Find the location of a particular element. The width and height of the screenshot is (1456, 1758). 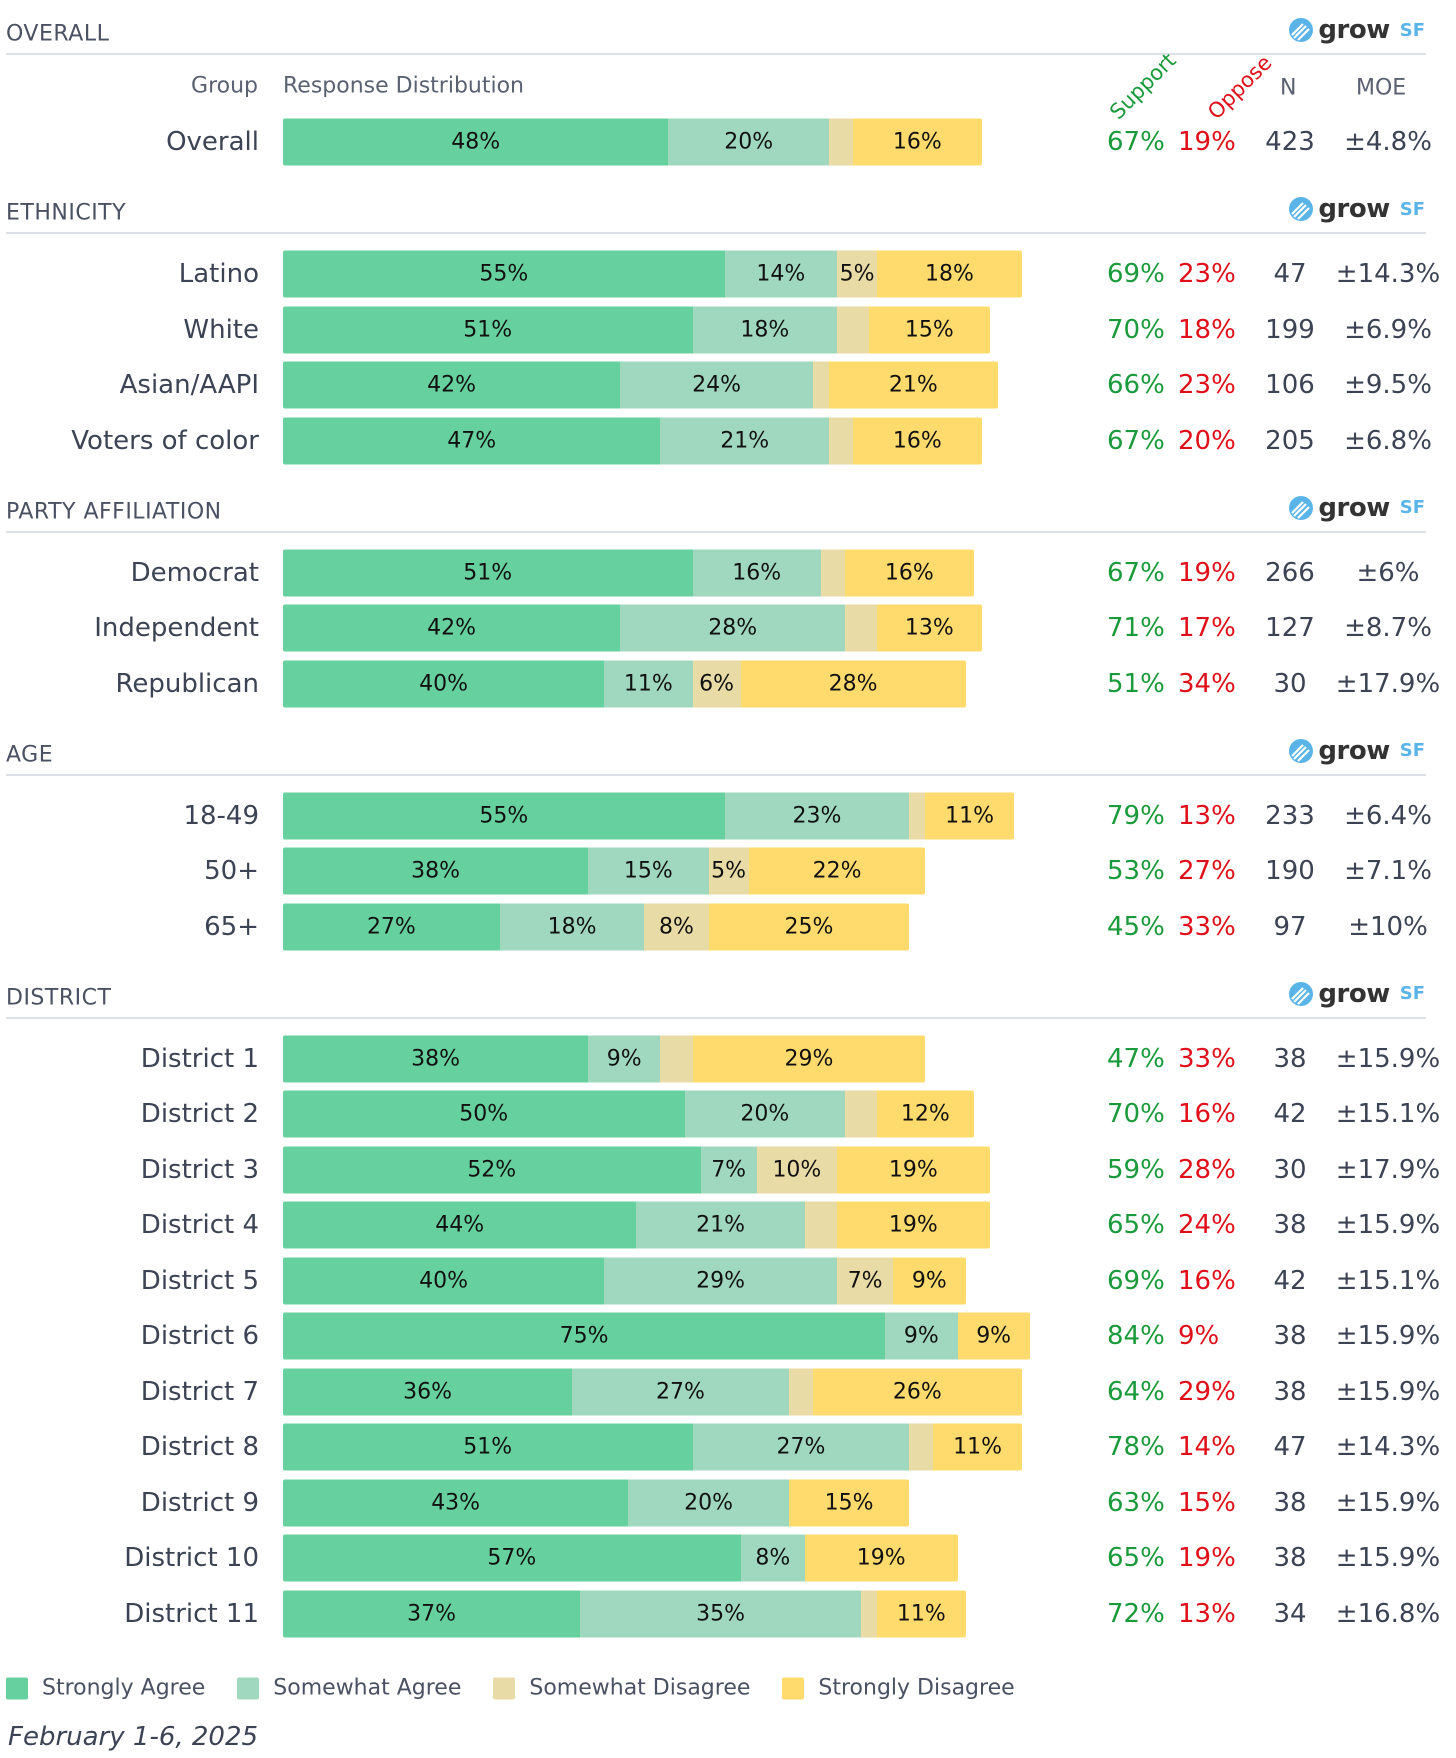

stacked-bar: 51% 27% 11% is located at coordinates (652, 1447).